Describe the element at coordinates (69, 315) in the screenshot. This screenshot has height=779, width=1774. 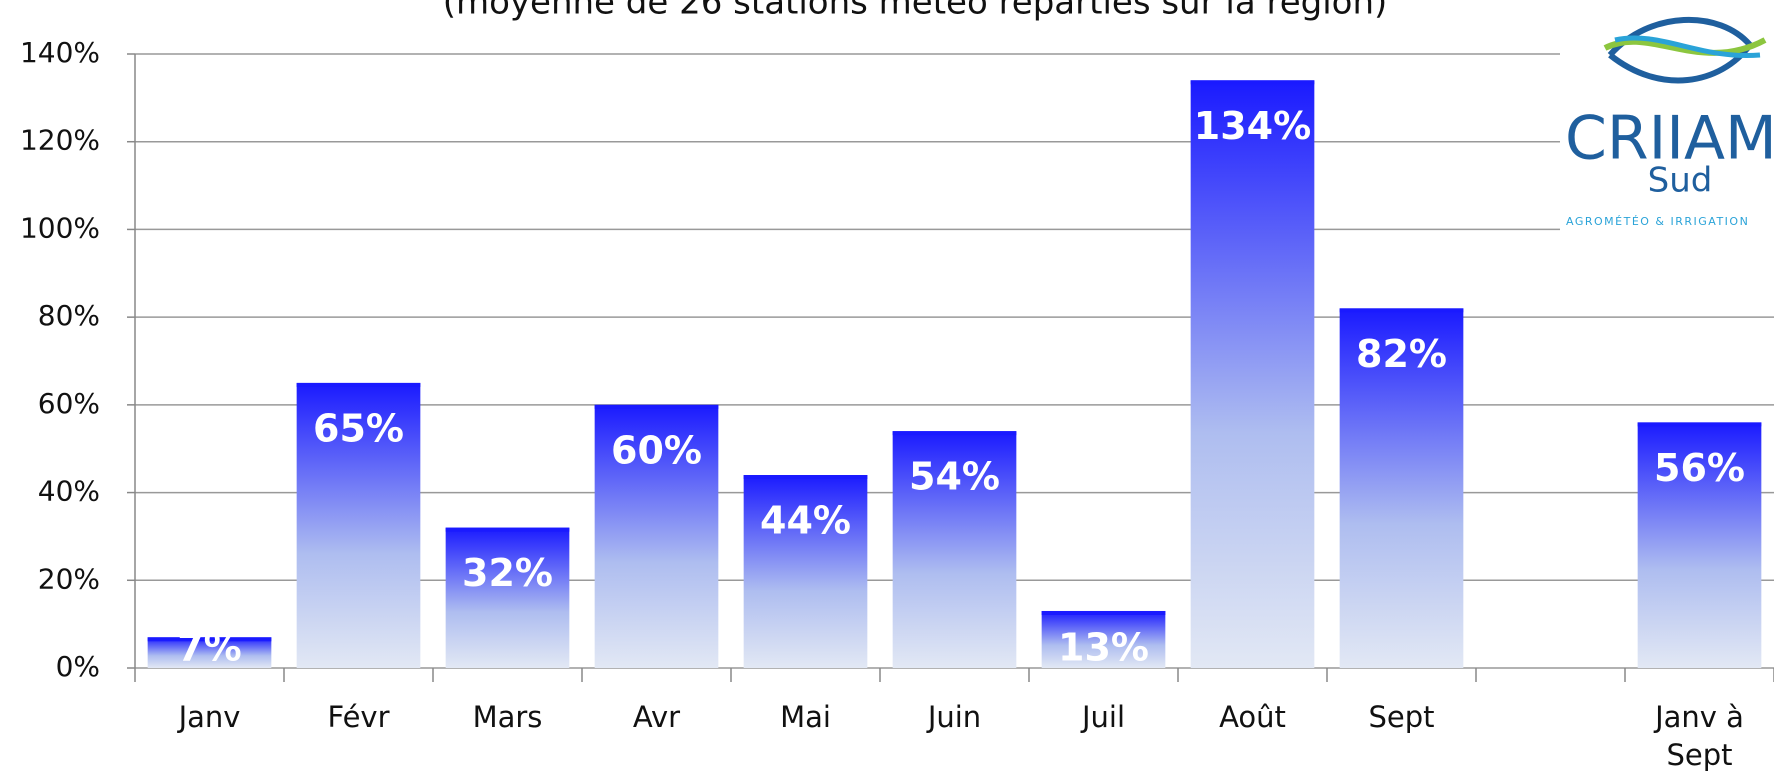
I see `y-tick-label: 80%` at that location.